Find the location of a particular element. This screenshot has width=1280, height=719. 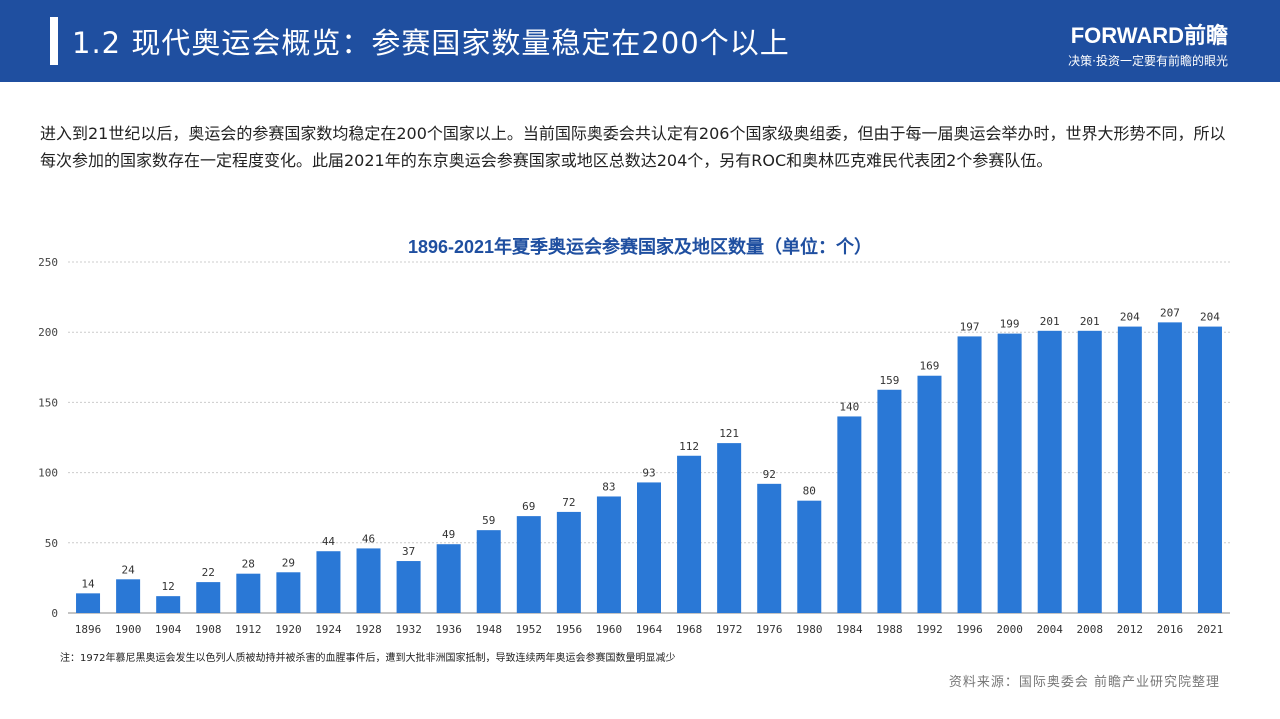

x-tick-label: 1932 is located at coordinates (408, 629).